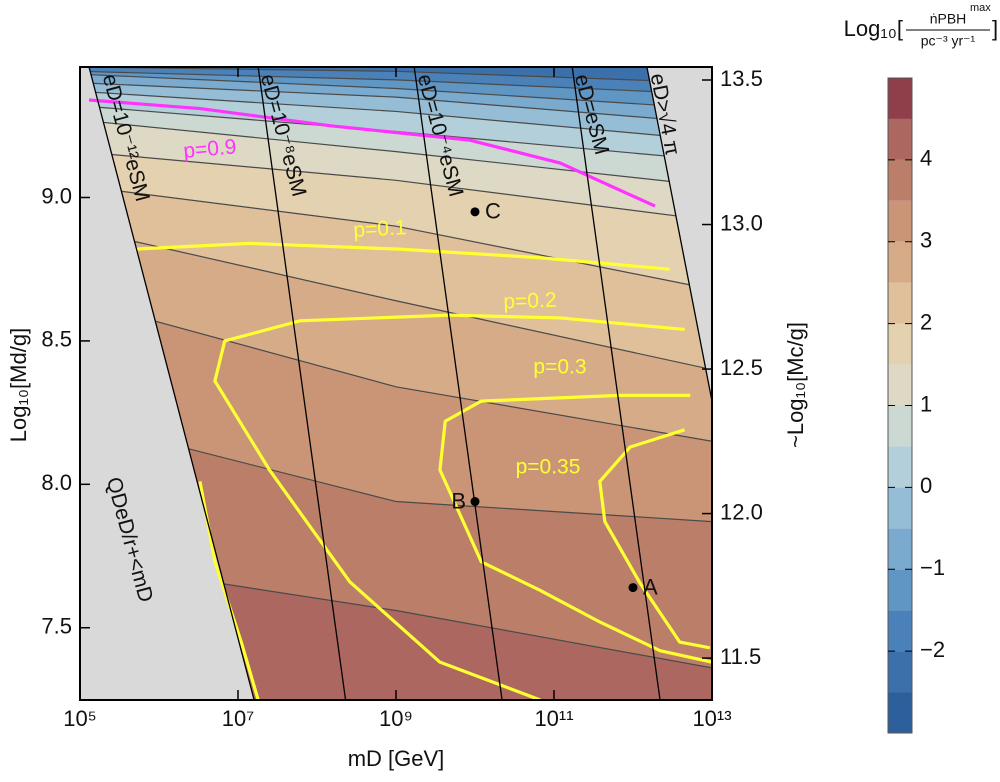  Describe the element at coordinates (926, 403) in the screenshot. I see `colorbar-tick-label: 1` at that location.